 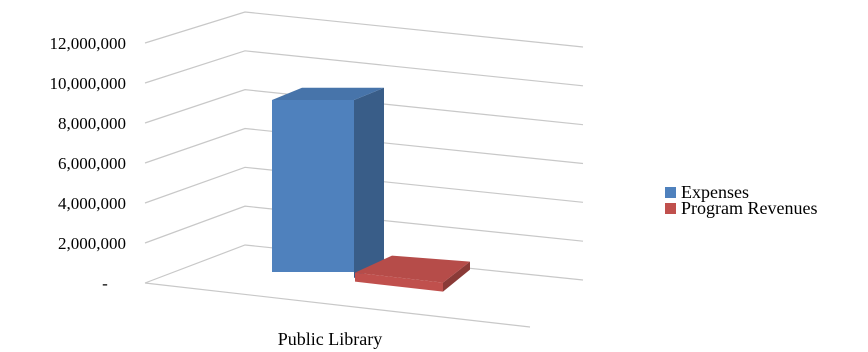 I want to click on legend-label-expenses: Expenses, so click(x=715, y=192).